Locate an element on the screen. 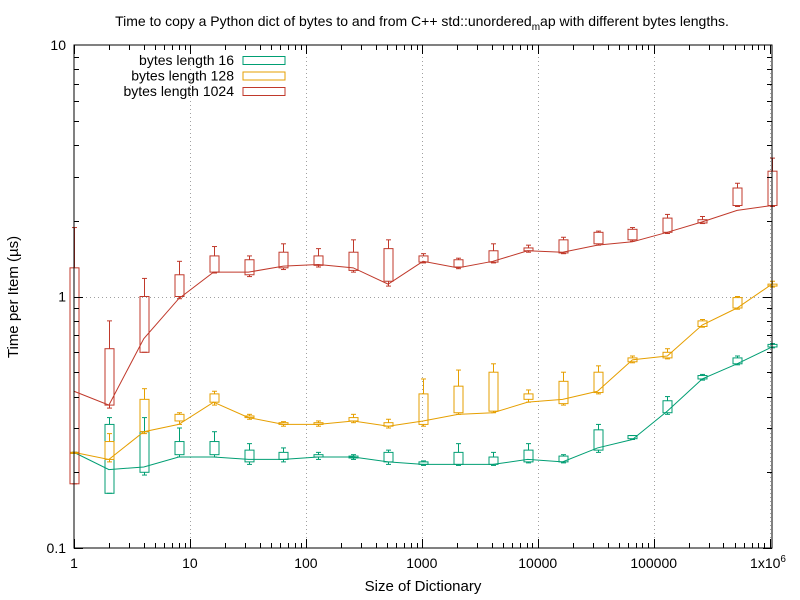  x-tick-label: 100 is located at coordinates (306, 563).